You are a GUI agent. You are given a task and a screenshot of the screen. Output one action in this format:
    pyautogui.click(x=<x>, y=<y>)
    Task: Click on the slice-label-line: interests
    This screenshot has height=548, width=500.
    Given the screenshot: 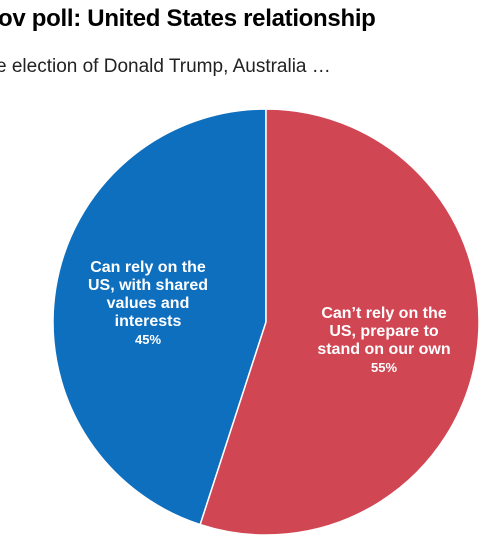 What is the action you would take?
    pyautogui.click(x=148, y=321)
    